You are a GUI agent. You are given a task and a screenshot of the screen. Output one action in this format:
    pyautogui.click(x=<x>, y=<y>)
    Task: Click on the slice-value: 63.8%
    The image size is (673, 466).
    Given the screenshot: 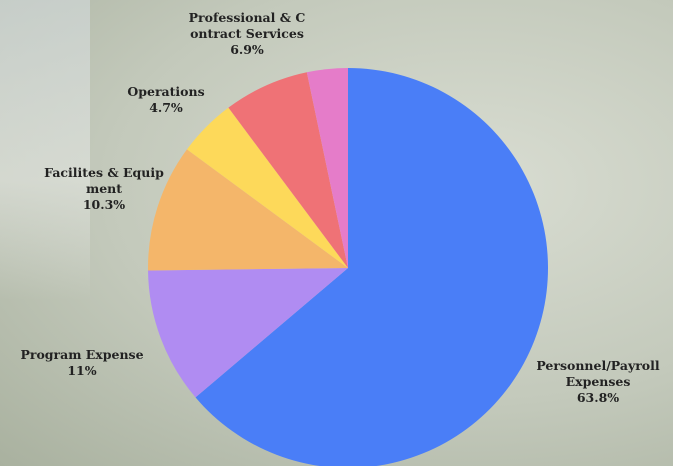 What is the action you would take?
    pyautogui.click(x=598, y=397)
    